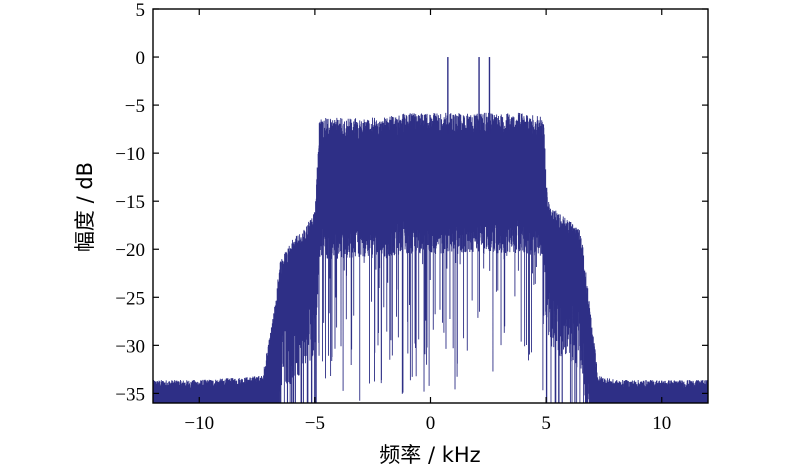 This screenshot has width=800, height=471. I want to click on y-tick-label: −20, so click(130, 250).